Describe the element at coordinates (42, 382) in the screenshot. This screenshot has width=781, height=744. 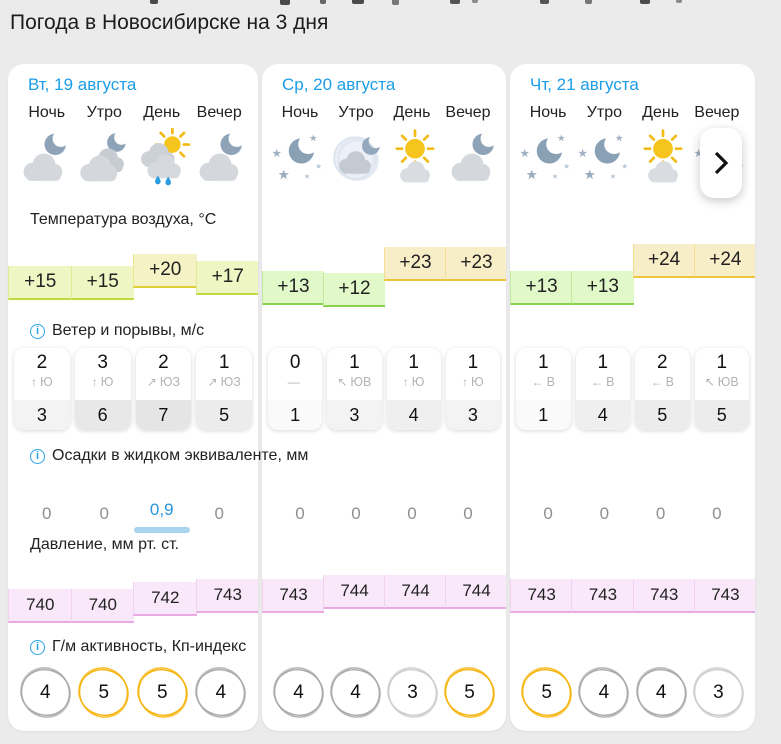
I see `wind-direction: ↑ Ю` at that location.